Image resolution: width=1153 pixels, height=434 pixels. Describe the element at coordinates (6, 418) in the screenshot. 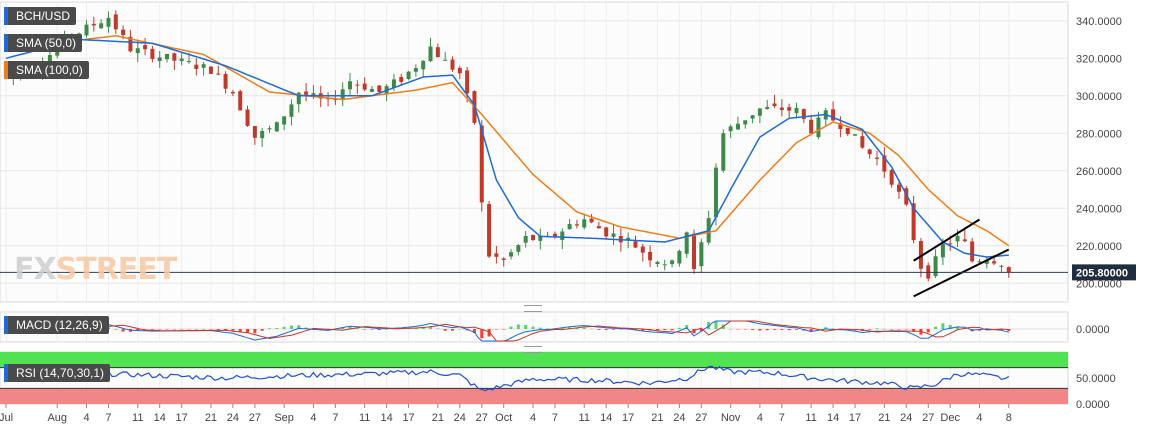

I see `x-tick-label: Jul` at that location.